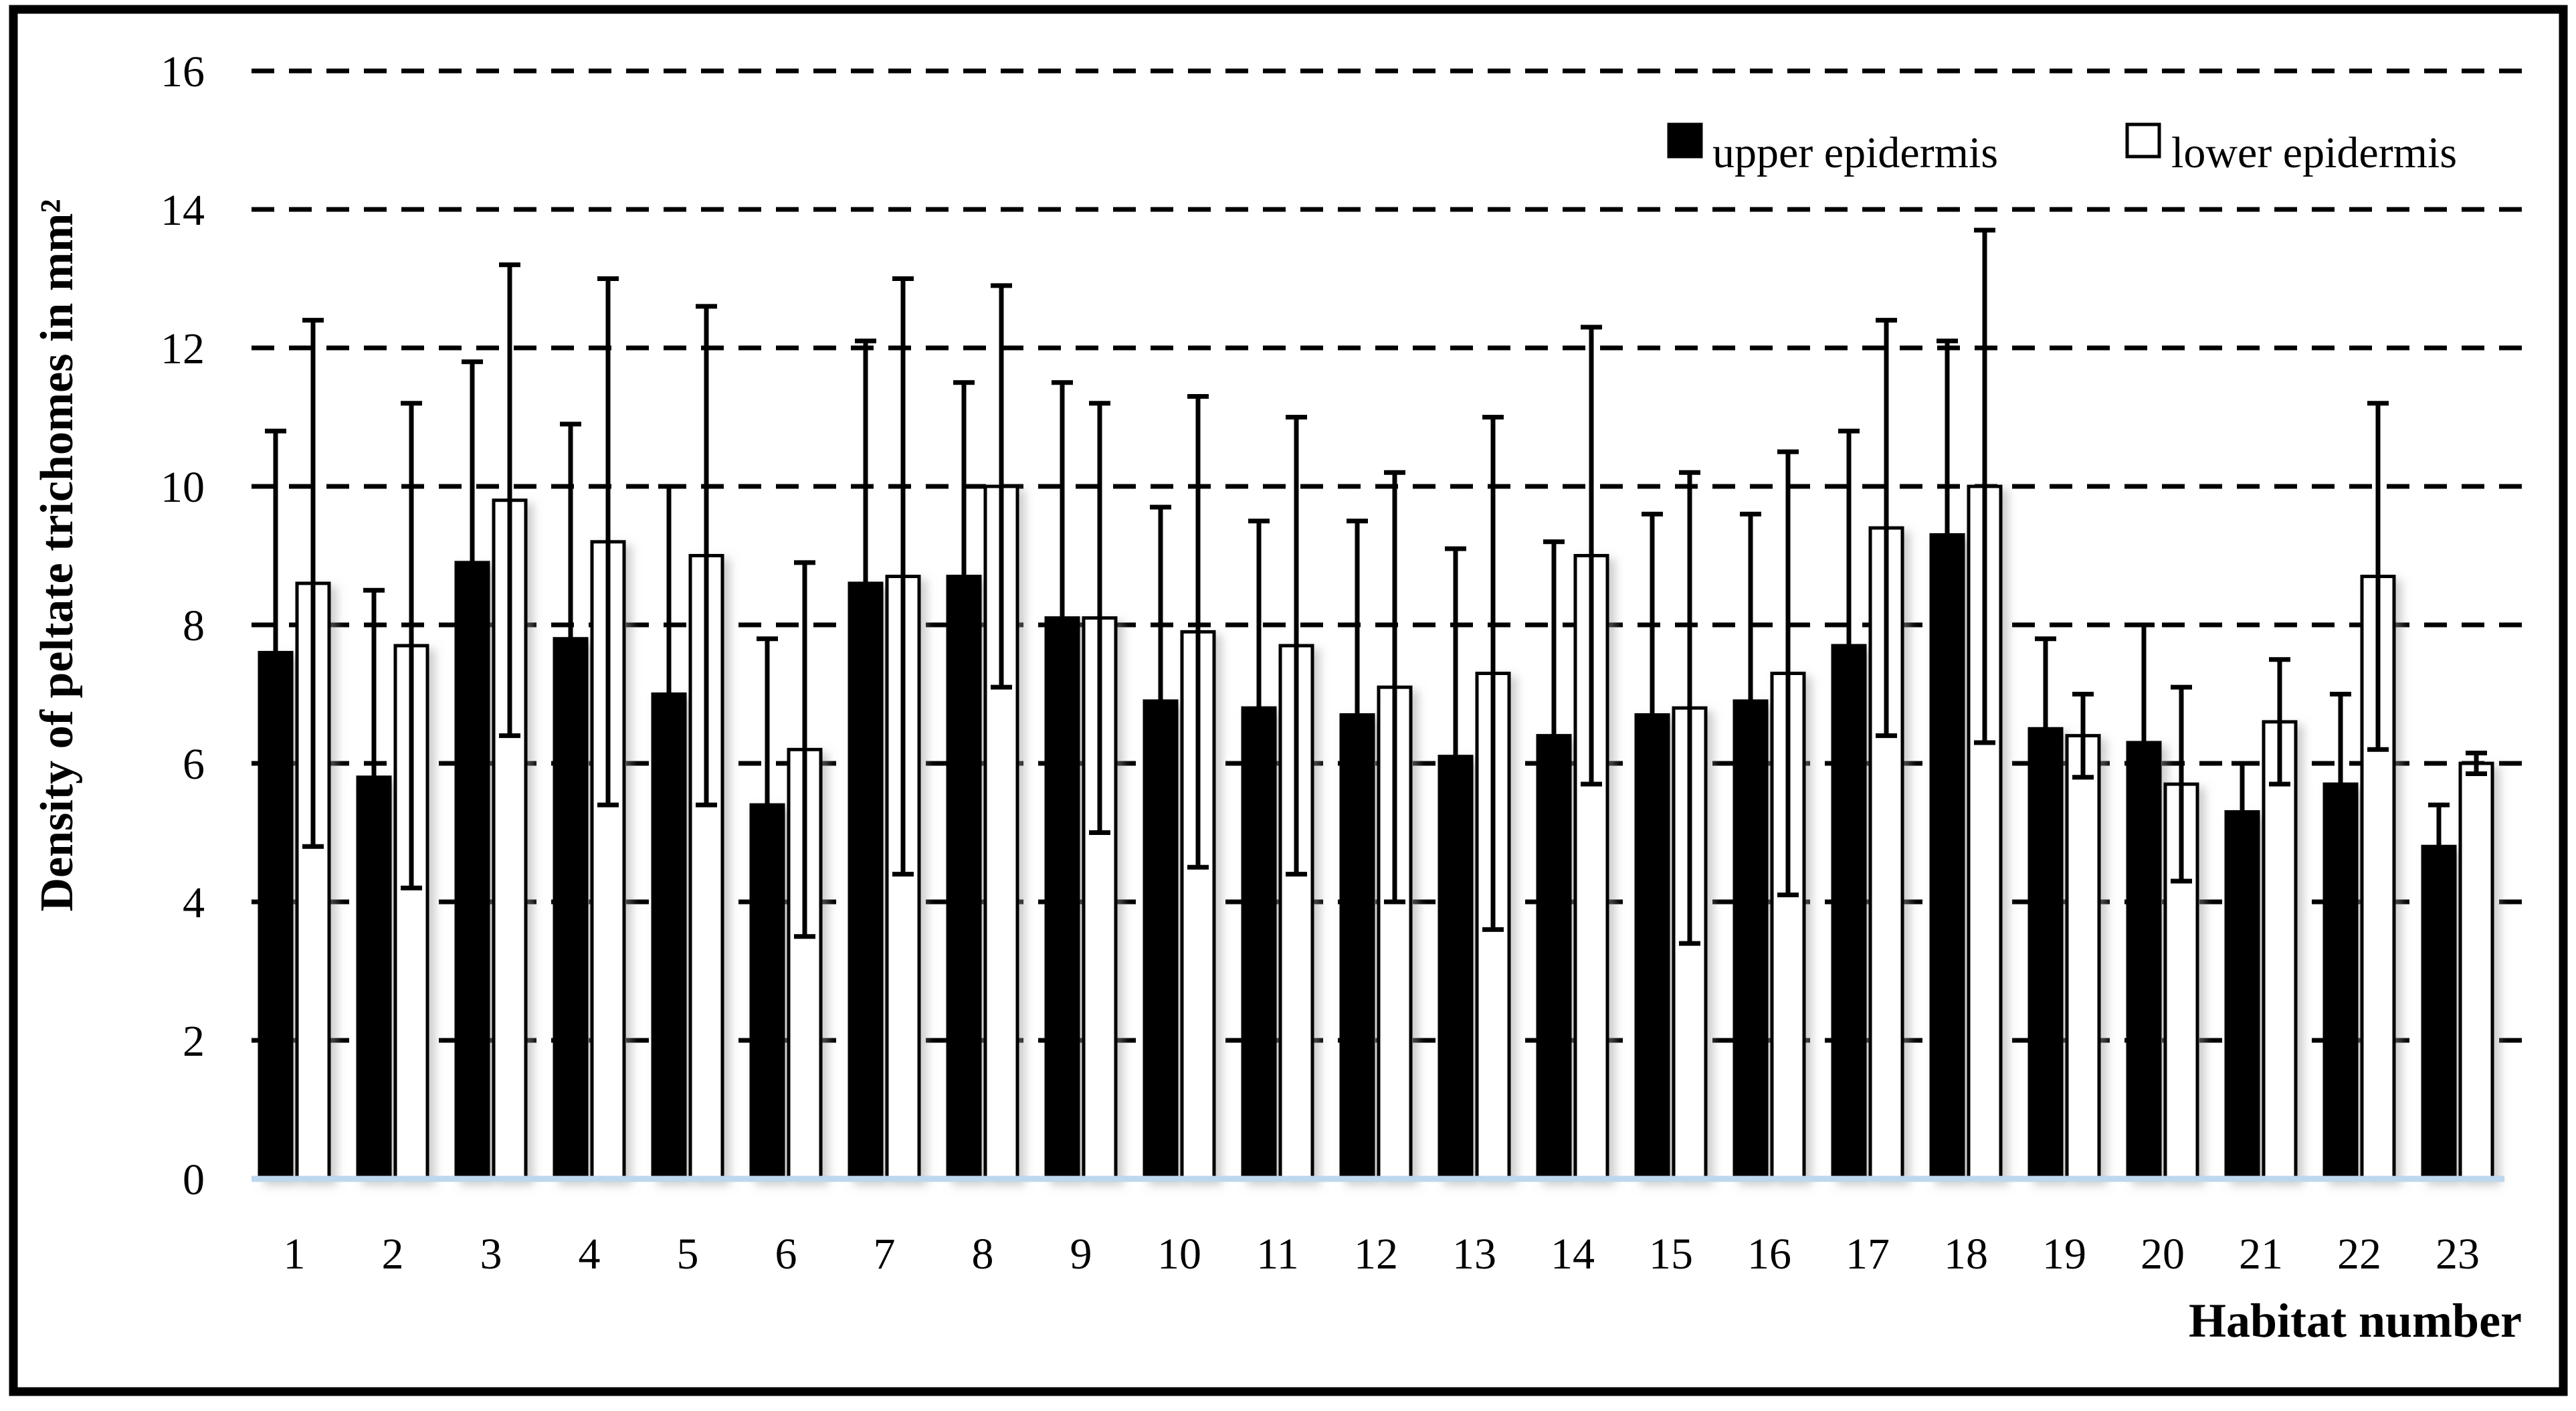  Describe the element at coordinates (194, 1179) in the screenshot. I see `y-tick-label-0: 0` at that location.